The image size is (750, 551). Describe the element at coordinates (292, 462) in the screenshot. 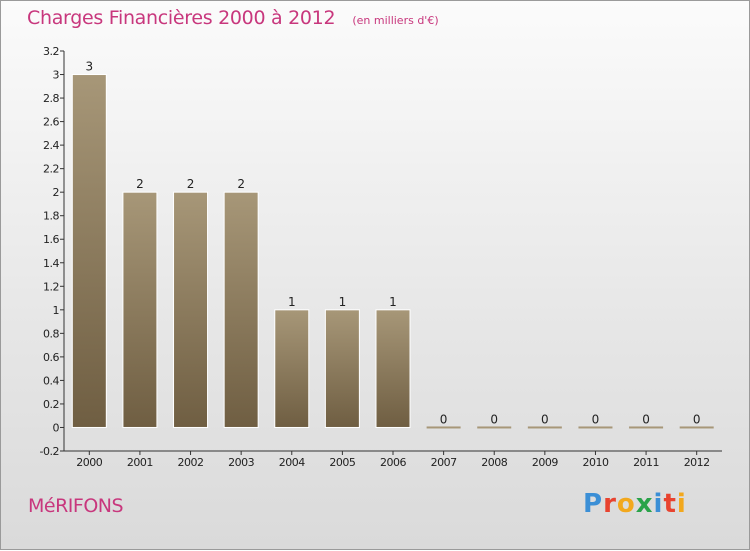

I see `x-tick-label: 2004` at that location.